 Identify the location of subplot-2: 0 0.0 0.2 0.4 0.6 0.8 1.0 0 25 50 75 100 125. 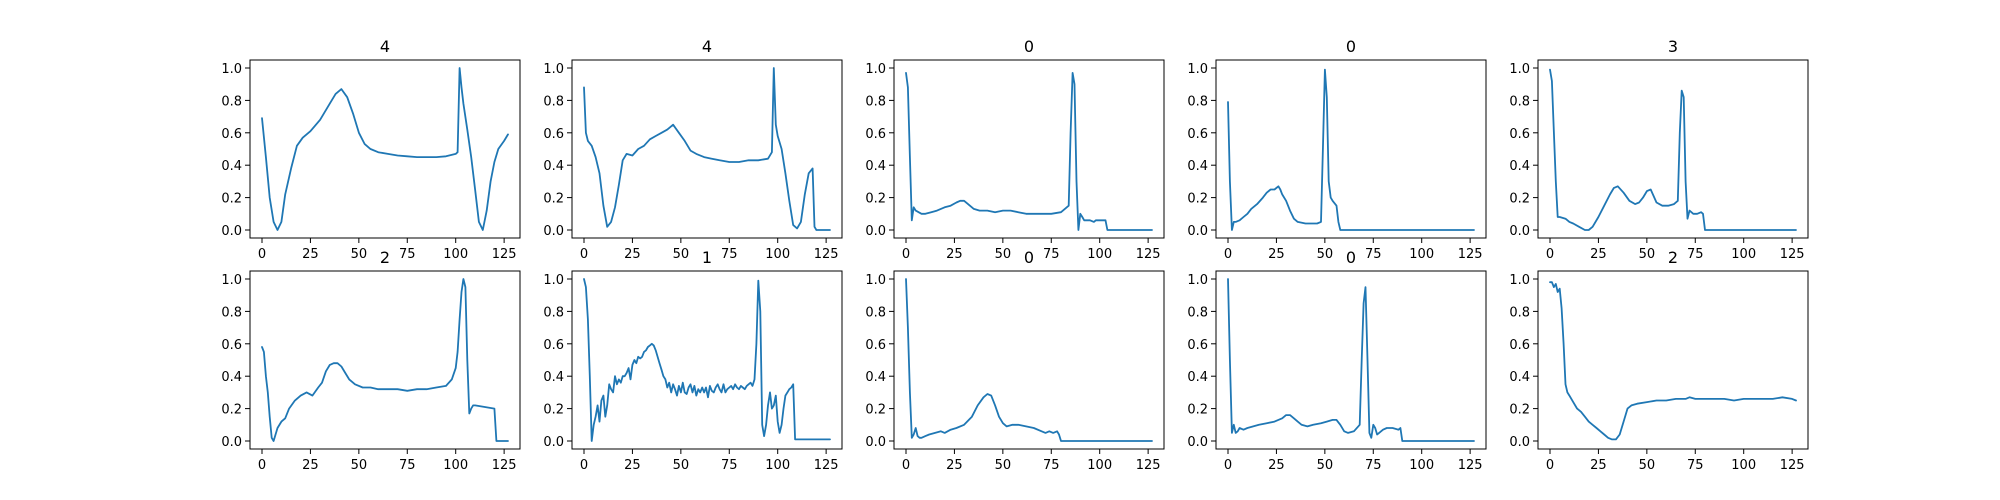
(1015, 149).